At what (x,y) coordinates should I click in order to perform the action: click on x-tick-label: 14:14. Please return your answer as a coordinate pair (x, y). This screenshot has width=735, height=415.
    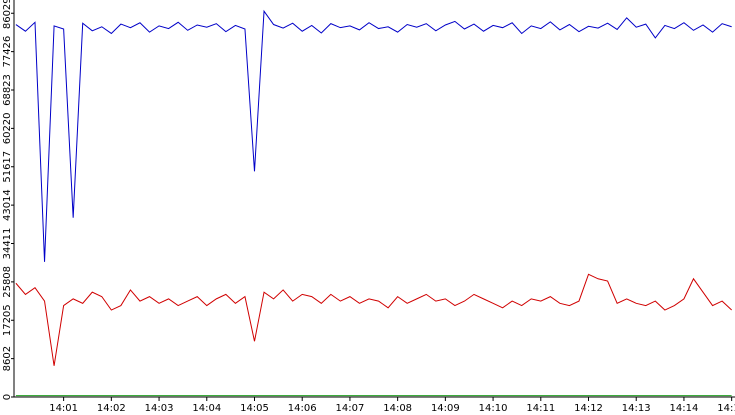
    Looking at the image, I should click on (684, 408).